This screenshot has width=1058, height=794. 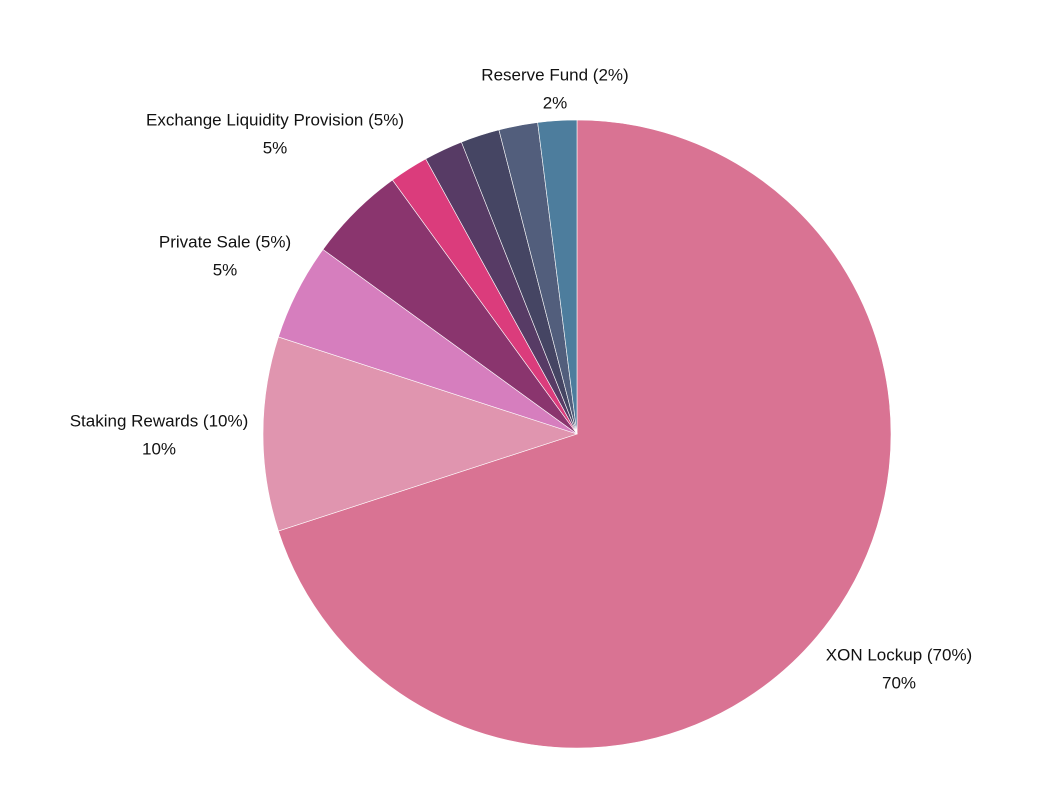 I want to click on slice-value-label: 70%, so click(x=899, y=682).